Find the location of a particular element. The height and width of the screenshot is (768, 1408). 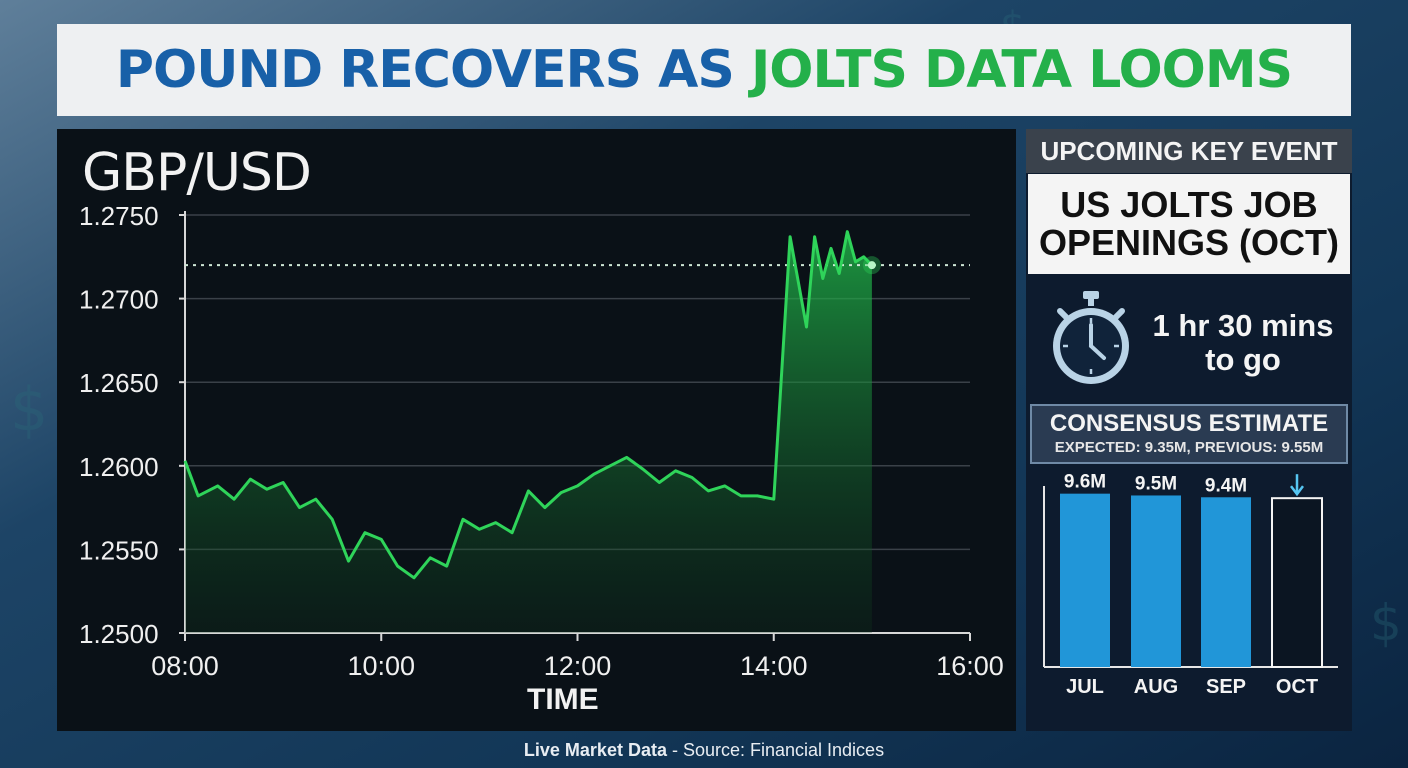

bar-forecast is located at coordinates (1297, 582).